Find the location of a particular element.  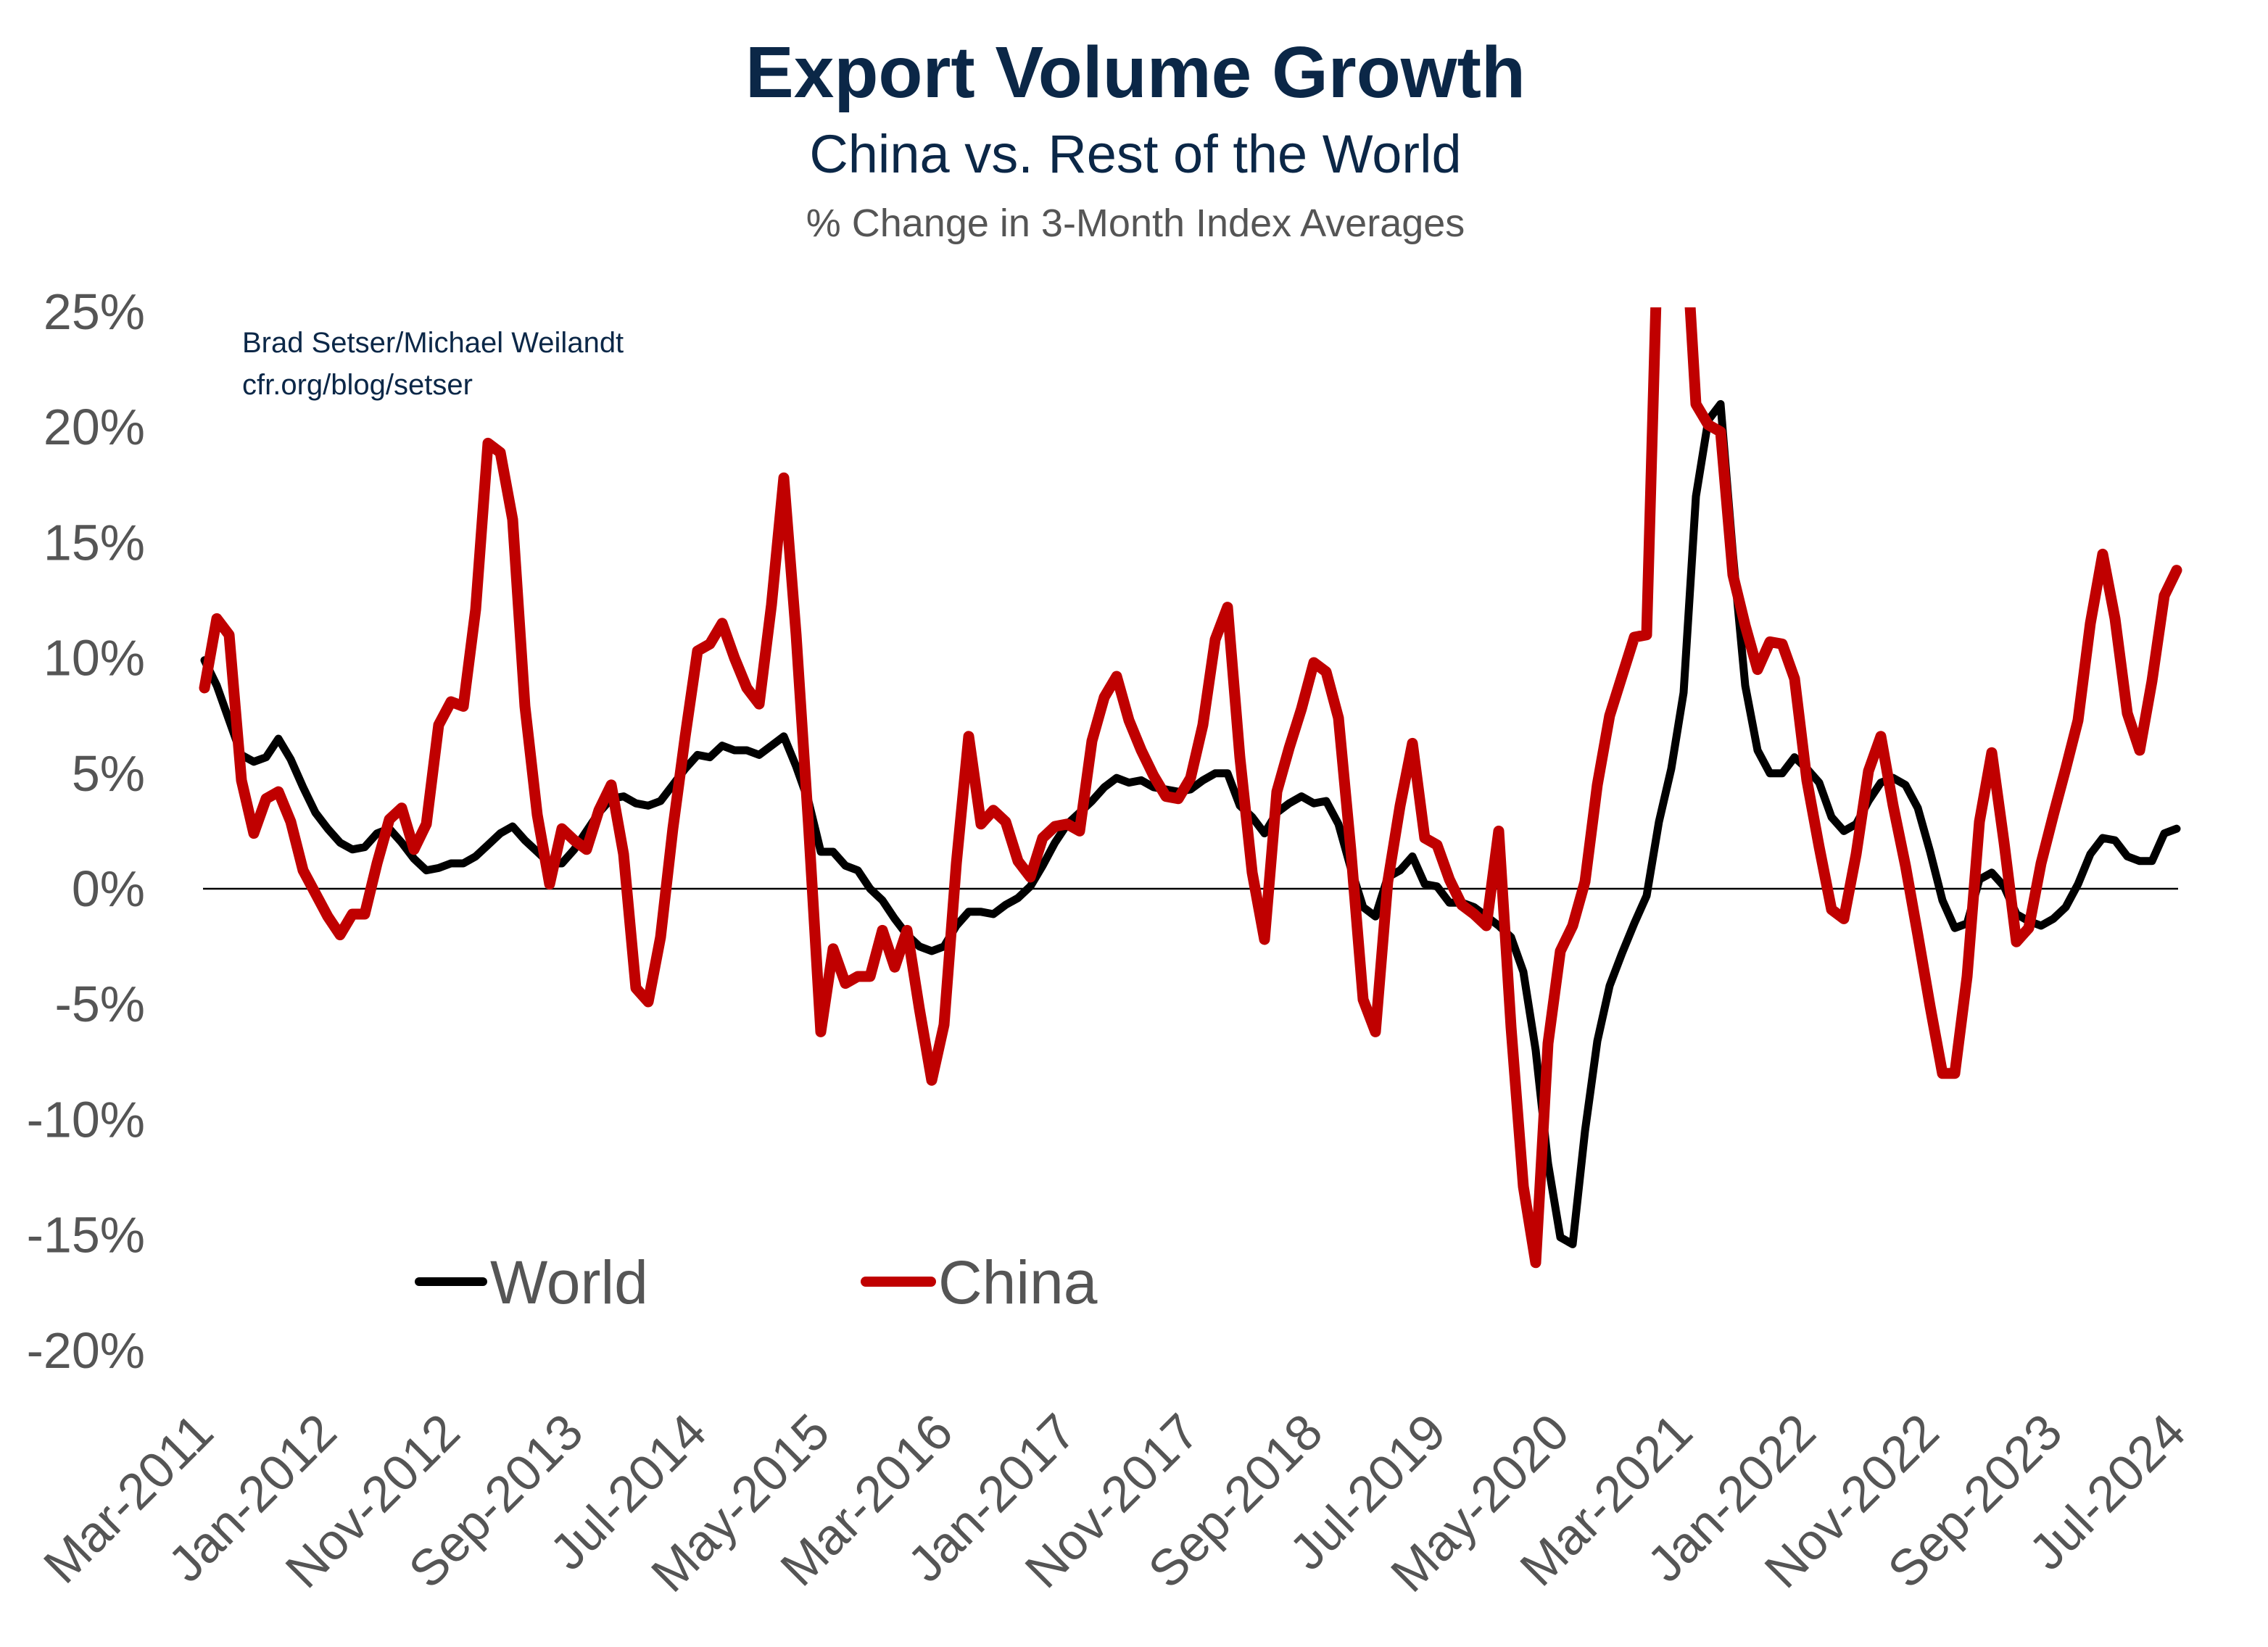

y-tick-label: -10% is located at coordinates (86, 1119).